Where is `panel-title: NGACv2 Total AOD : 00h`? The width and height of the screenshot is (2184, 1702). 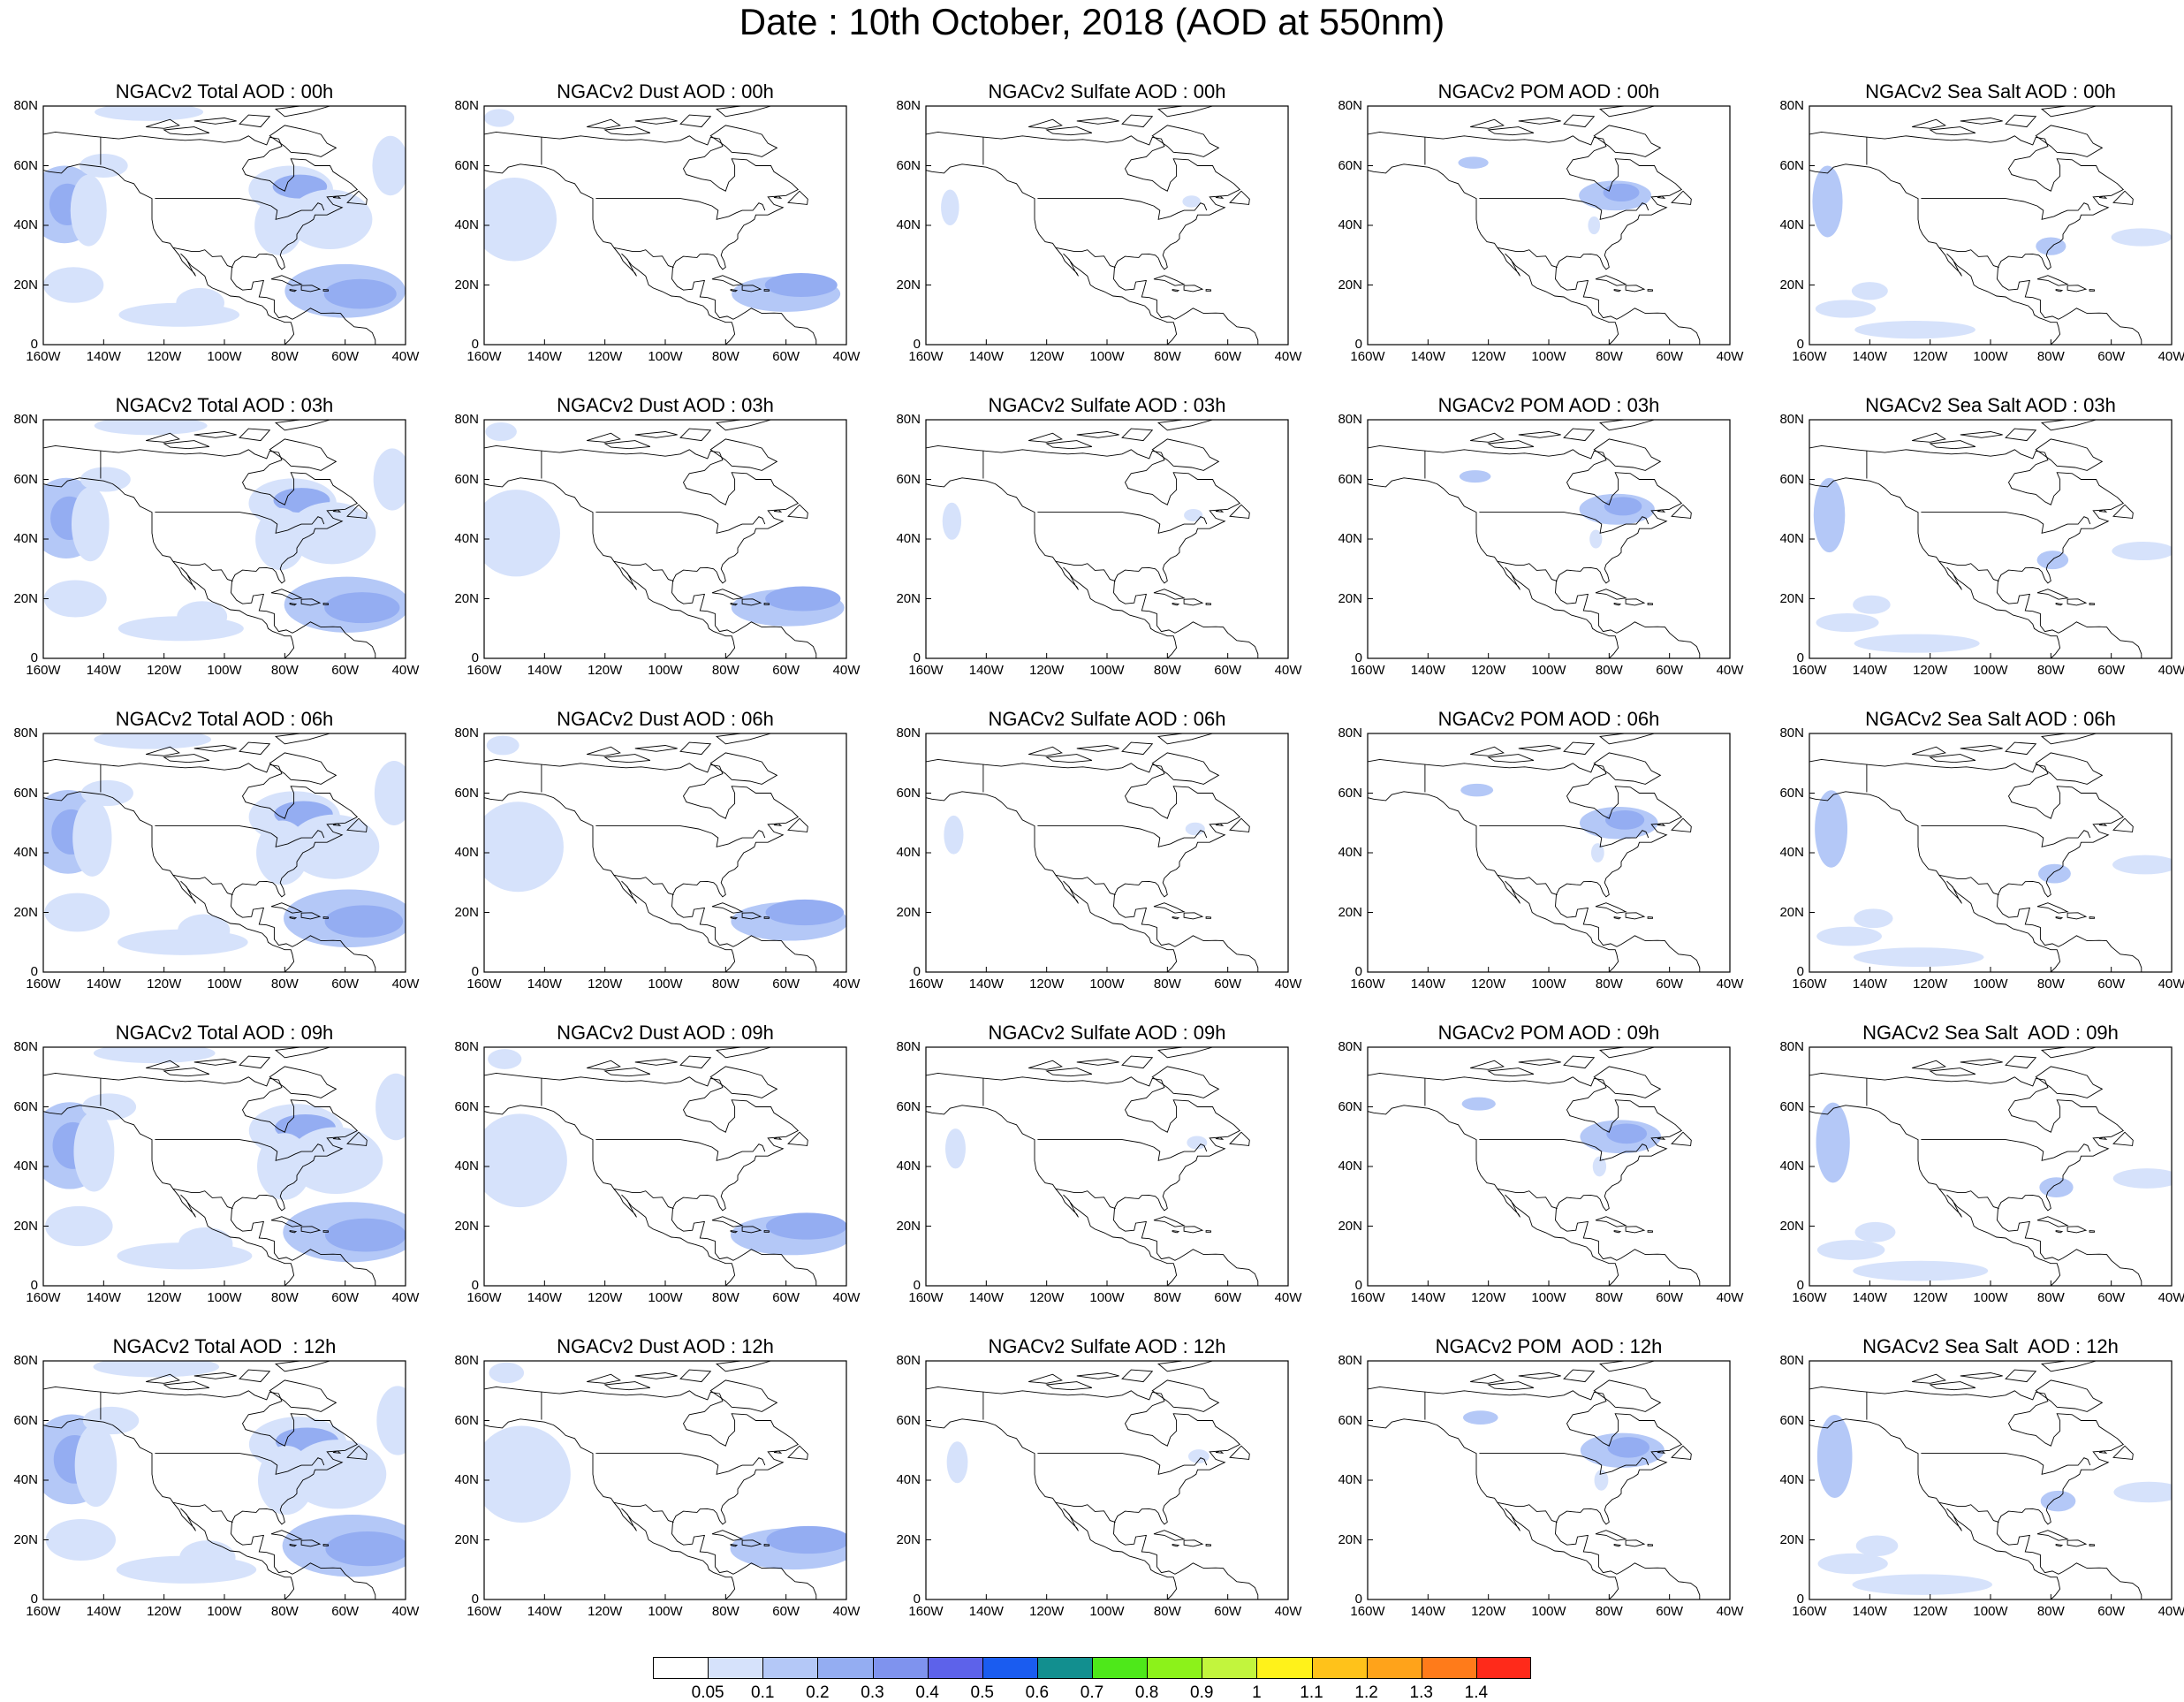 panel-title: NGACv2 Total AOD : 00h is located at coordinates (224, 91).